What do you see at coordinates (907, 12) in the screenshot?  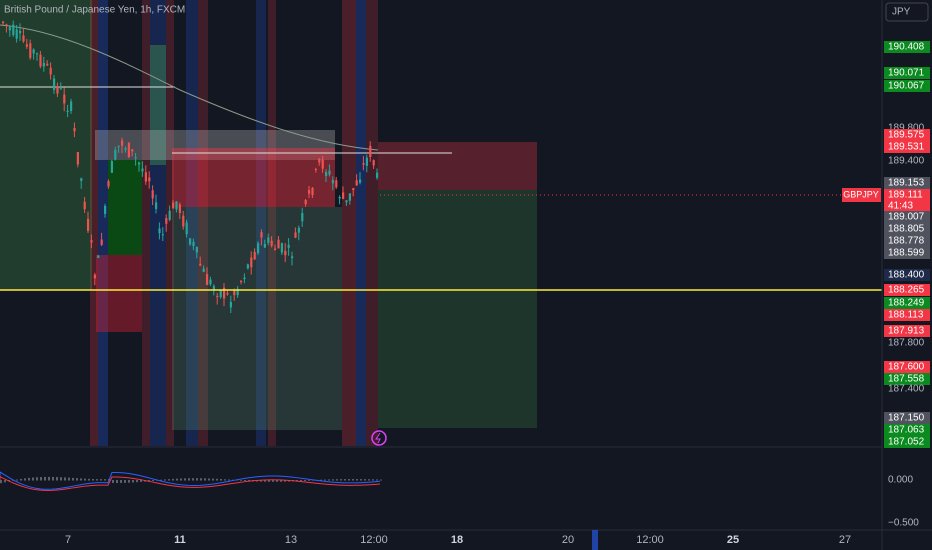 I see `currency-button` at bounding box center [907, 12].